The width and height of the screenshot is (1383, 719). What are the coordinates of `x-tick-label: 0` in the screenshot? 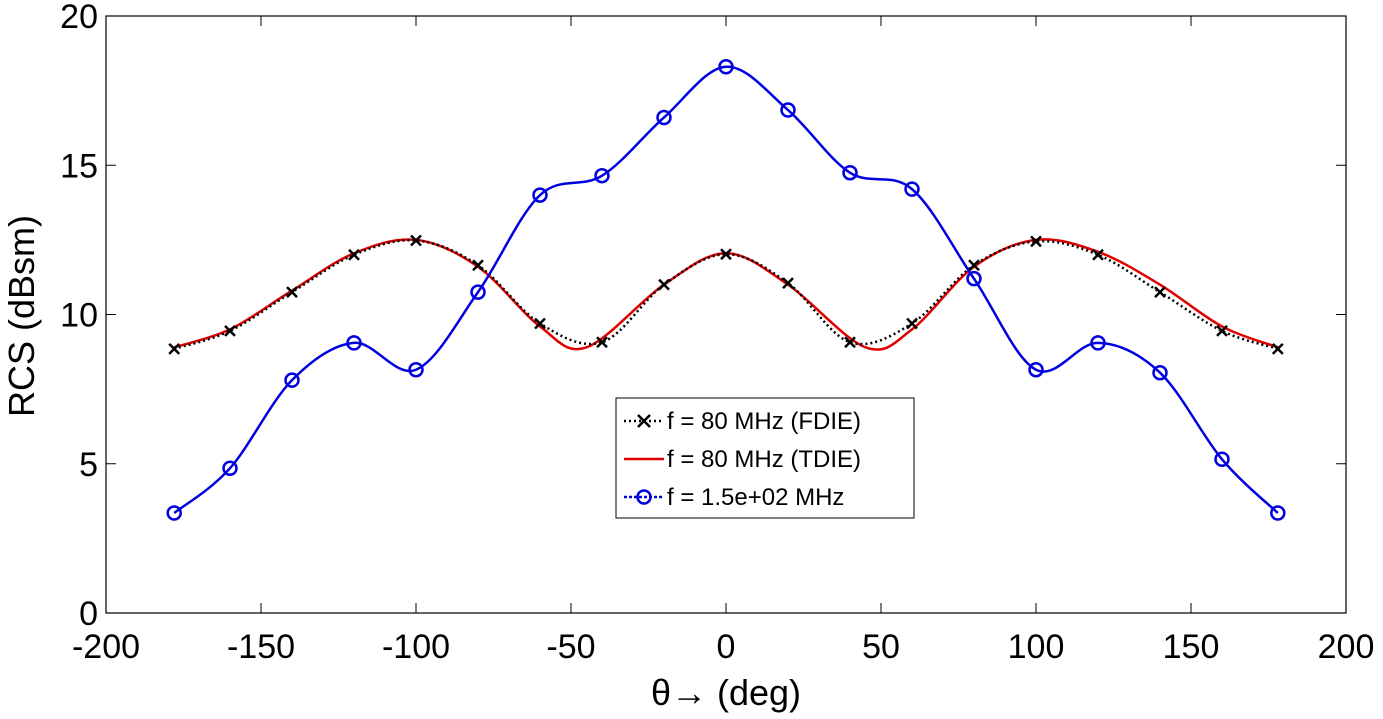 It's located at (726, 647).